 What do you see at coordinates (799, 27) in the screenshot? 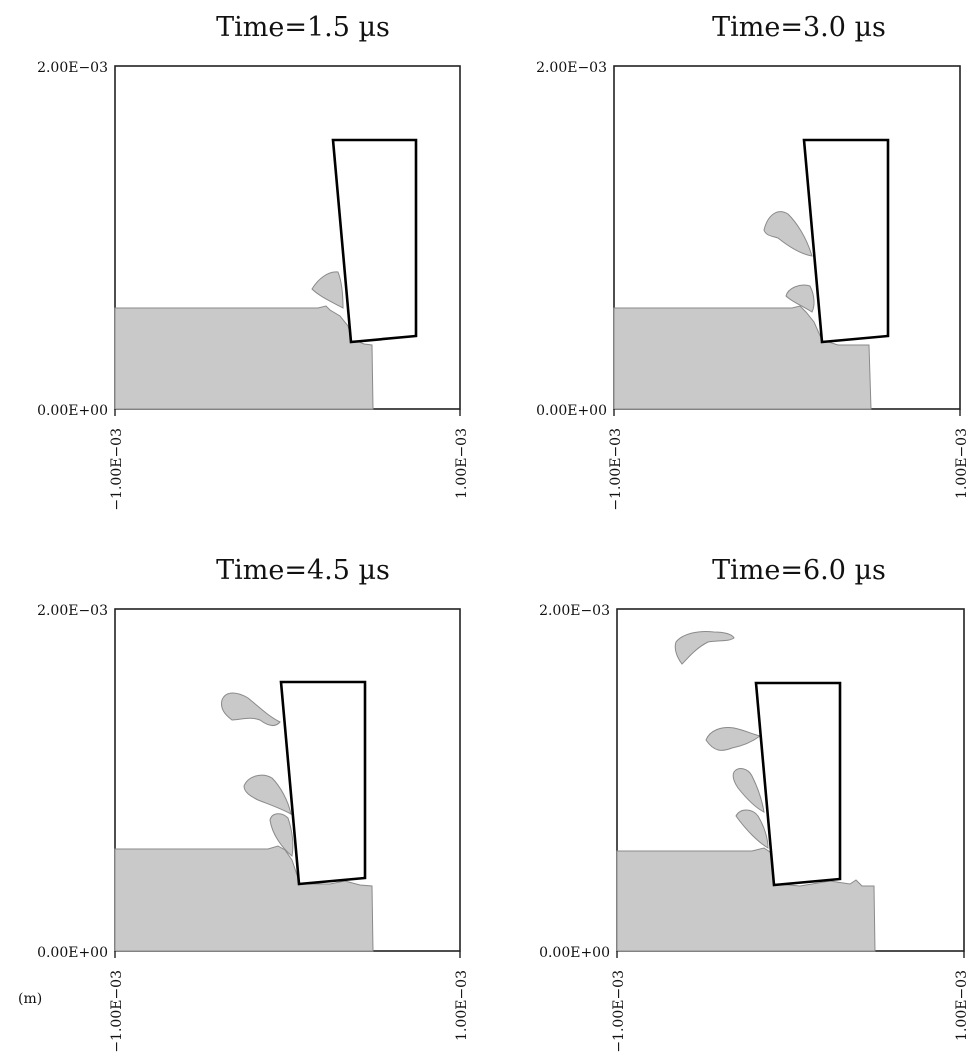
I see `panel-title: Time=3.0 µs` at bounding box center [799, 27].